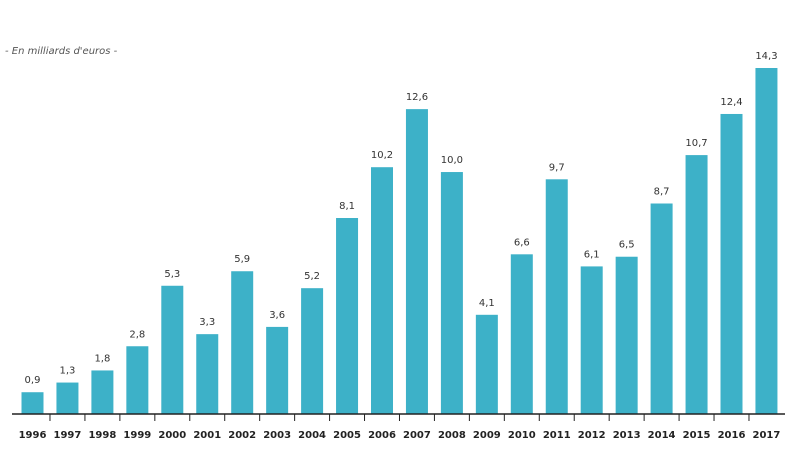 The image size is (785, 458). I want to click on value-label-2014: 8,7, so click(662, 192).